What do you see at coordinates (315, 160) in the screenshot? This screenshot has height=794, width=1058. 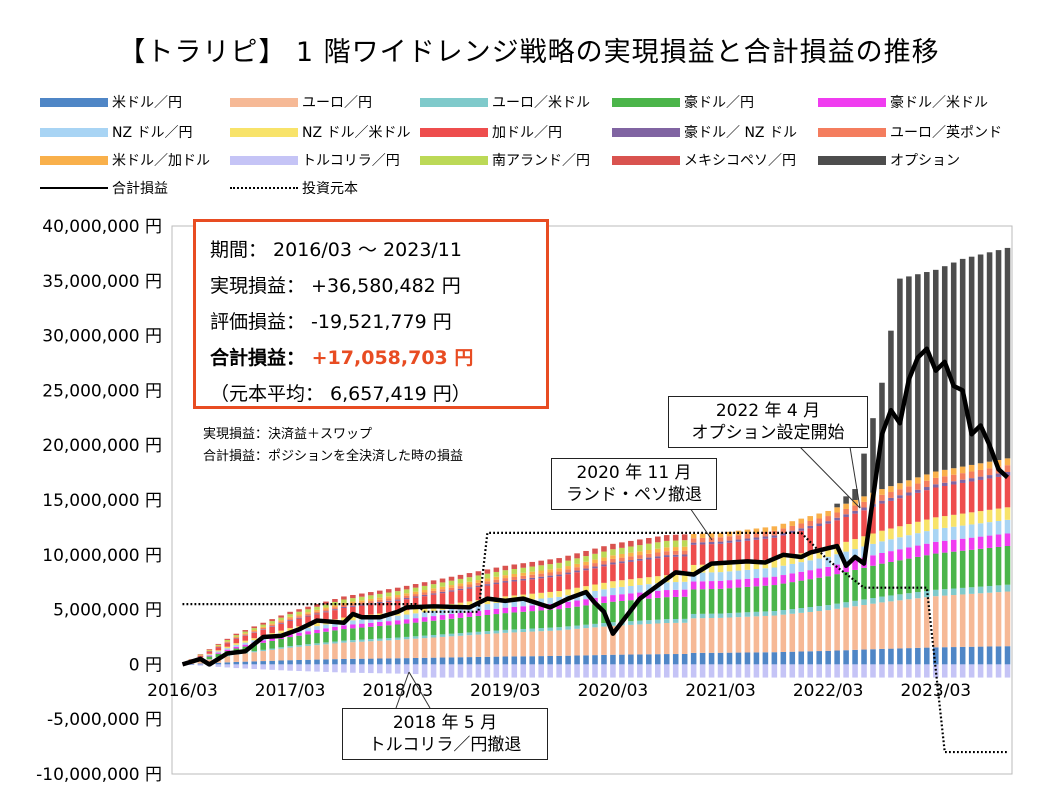 I see `legend-item: トルコリラ／円` at bounding box center [315, 160].